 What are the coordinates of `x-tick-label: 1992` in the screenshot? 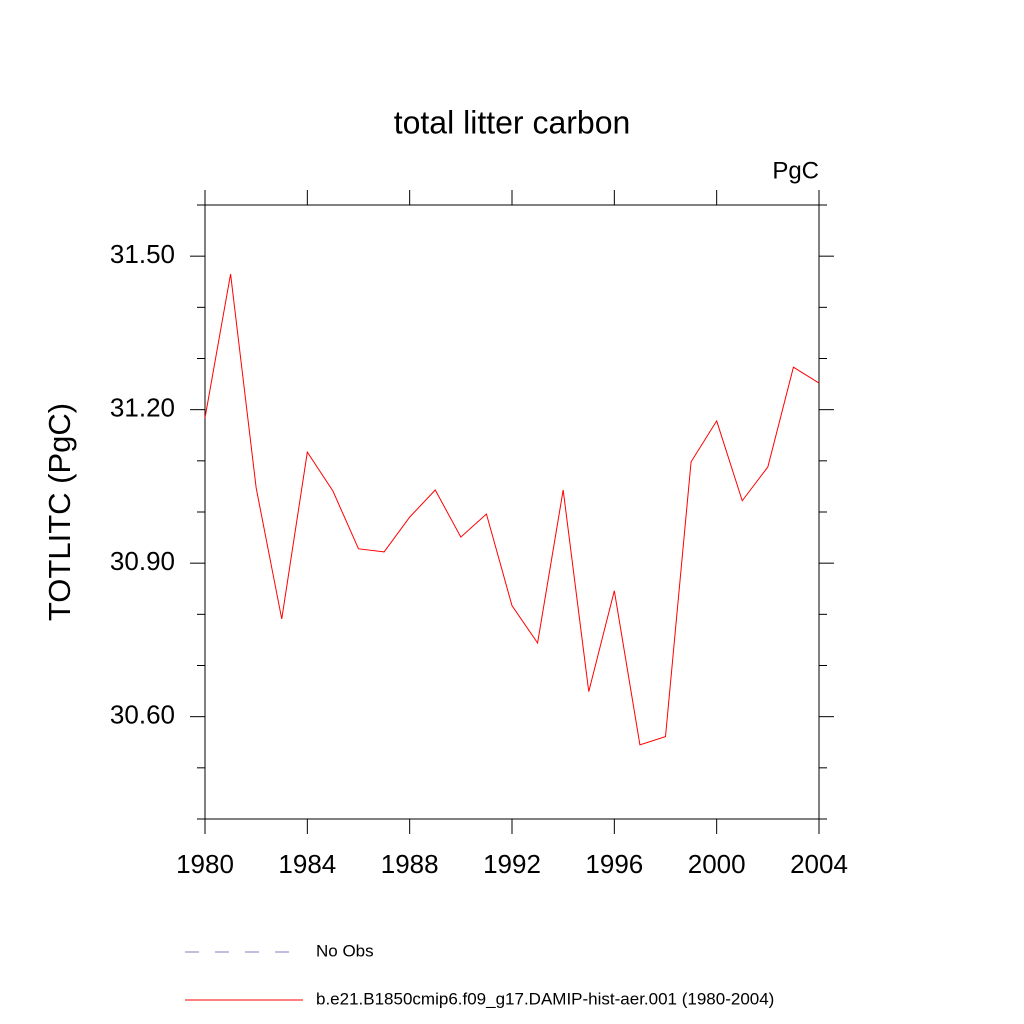 It's located at (512, 864).